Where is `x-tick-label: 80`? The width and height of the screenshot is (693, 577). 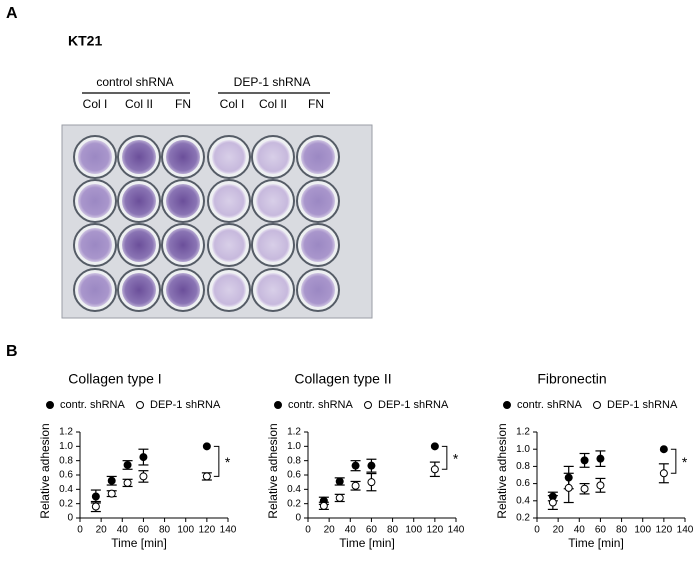 x-tick-label: 80 is located at coordinates (393, 530).